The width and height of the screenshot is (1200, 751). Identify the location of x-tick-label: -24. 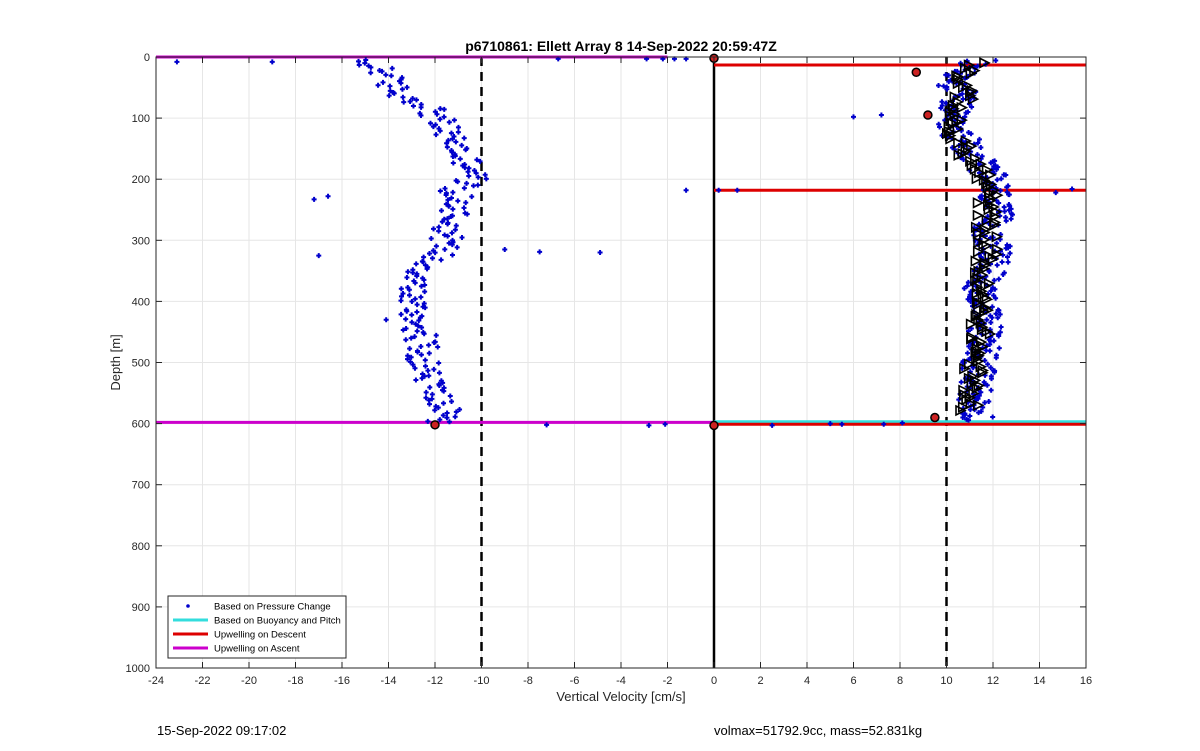
(156, 681).